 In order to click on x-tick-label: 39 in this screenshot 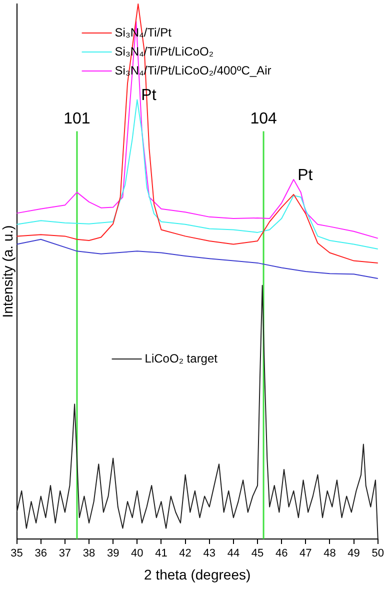, I will do `click(113, 554)`.